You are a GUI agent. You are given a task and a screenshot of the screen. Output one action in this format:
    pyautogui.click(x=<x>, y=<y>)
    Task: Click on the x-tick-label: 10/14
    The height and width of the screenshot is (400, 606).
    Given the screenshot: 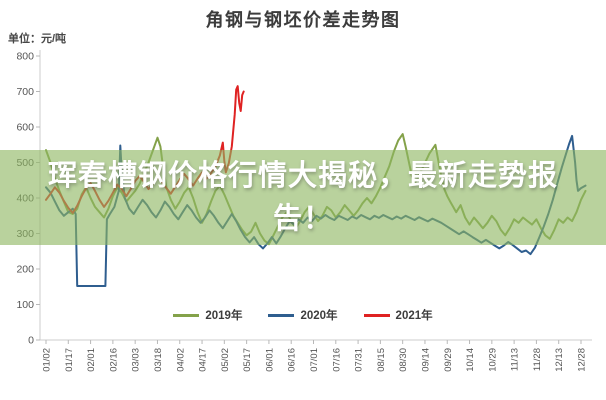 What is the action you would take?
    pyautogui.click(x=470, y=360)
    